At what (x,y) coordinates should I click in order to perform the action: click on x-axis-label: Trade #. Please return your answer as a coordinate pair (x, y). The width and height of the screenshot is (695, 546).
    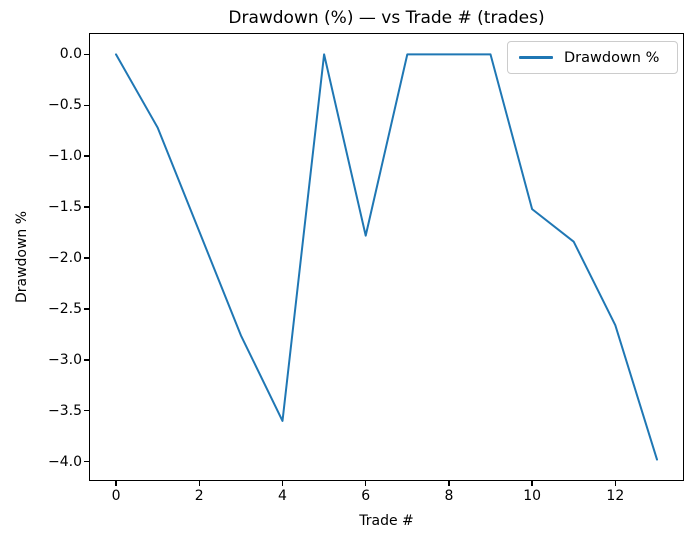
    Looking at the image, I should click on (386, 521).